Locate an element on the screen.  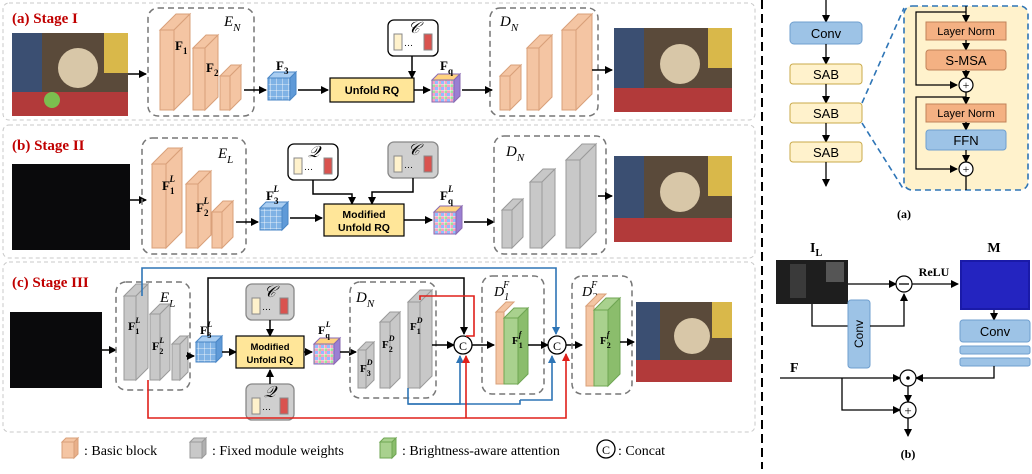
stage1-f2: F2 is located at coordinates (212, 69).